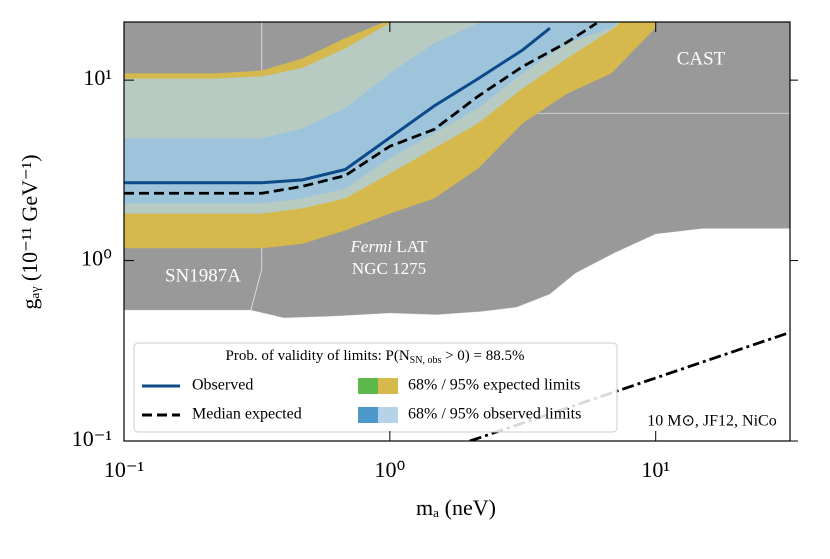 The image size is (830, 559). I want to click on y-tick-label: 10⁻¹, so click(92, 438).